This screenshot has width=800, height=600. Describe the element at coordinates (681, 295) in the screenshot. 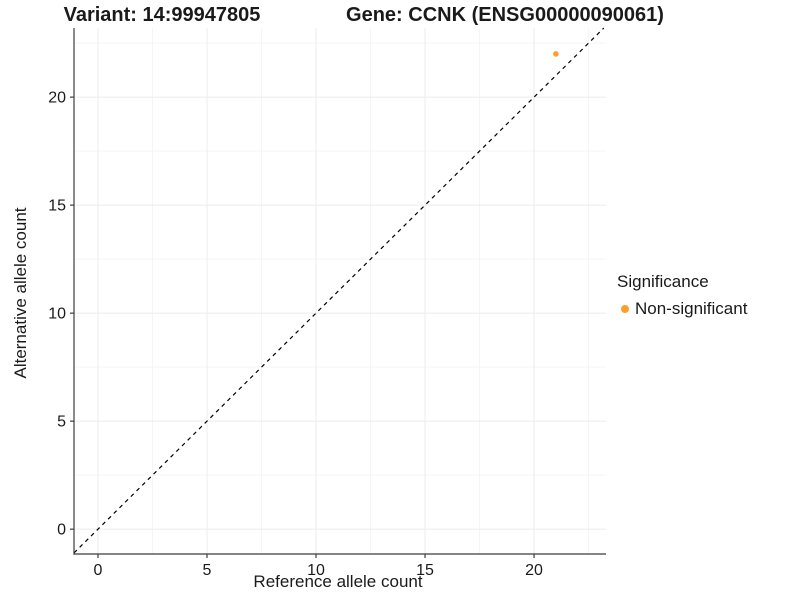

I see `legend: Significance Non-significant` at that location.